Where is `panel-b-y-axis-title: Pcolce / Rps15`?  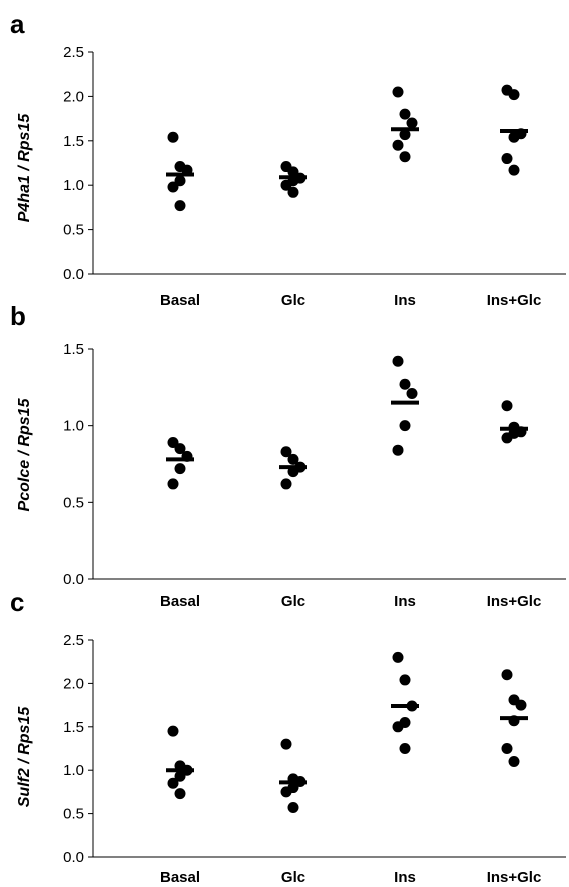
panel-b-y-axis-title: Pcolce / Rps15 is located at coordinates (24, 454).